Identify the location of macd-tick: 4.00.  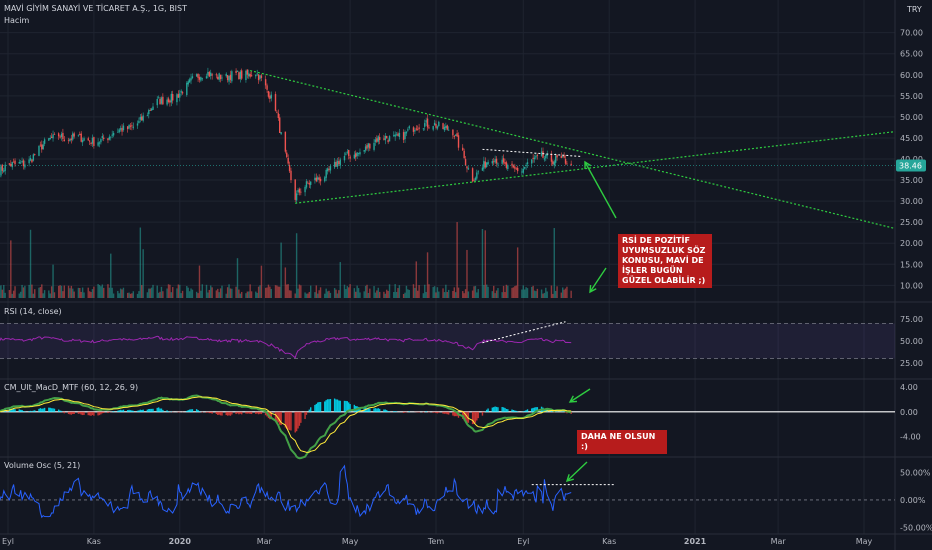
(909, 387).